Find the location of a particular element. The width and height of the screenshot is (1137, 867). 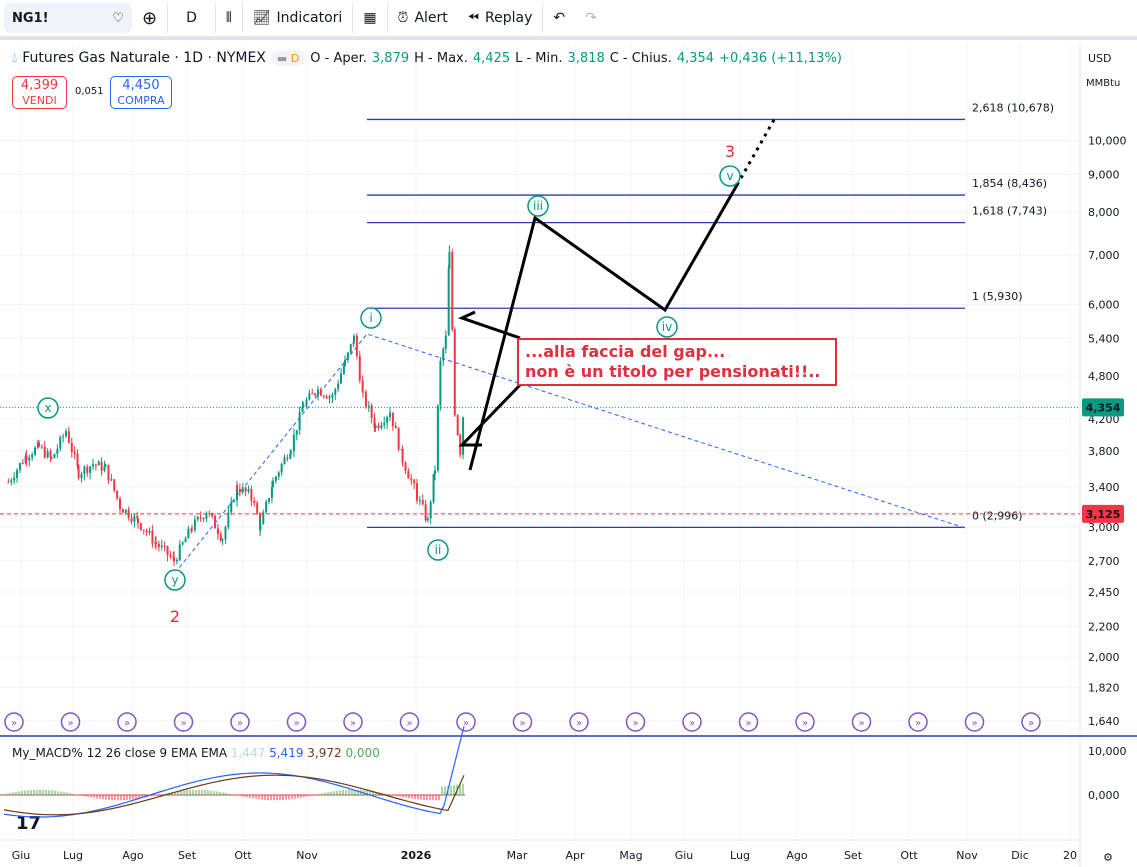

alert-button: ⏰︎ Alert is located at coordinates (423, 18).